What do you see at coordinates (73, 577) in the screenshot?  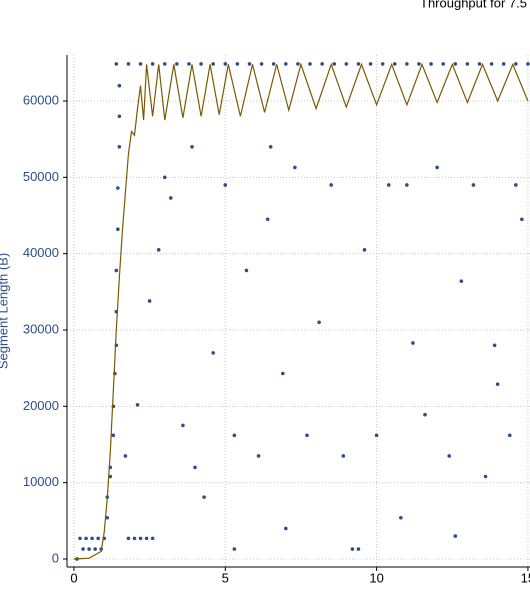 I see `x-tick-label: 0` at bounding box center [73, 577].